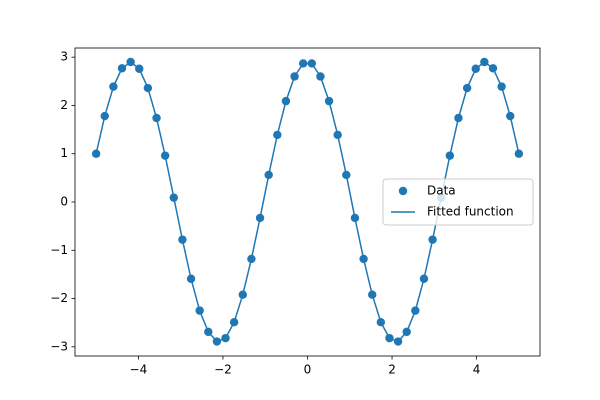 This screenshot has height=400, width=600. What do you see at coordinates (64, 202) in the screenshot?
I see `y-tick-label: 0` at bounding box center [64, 202].